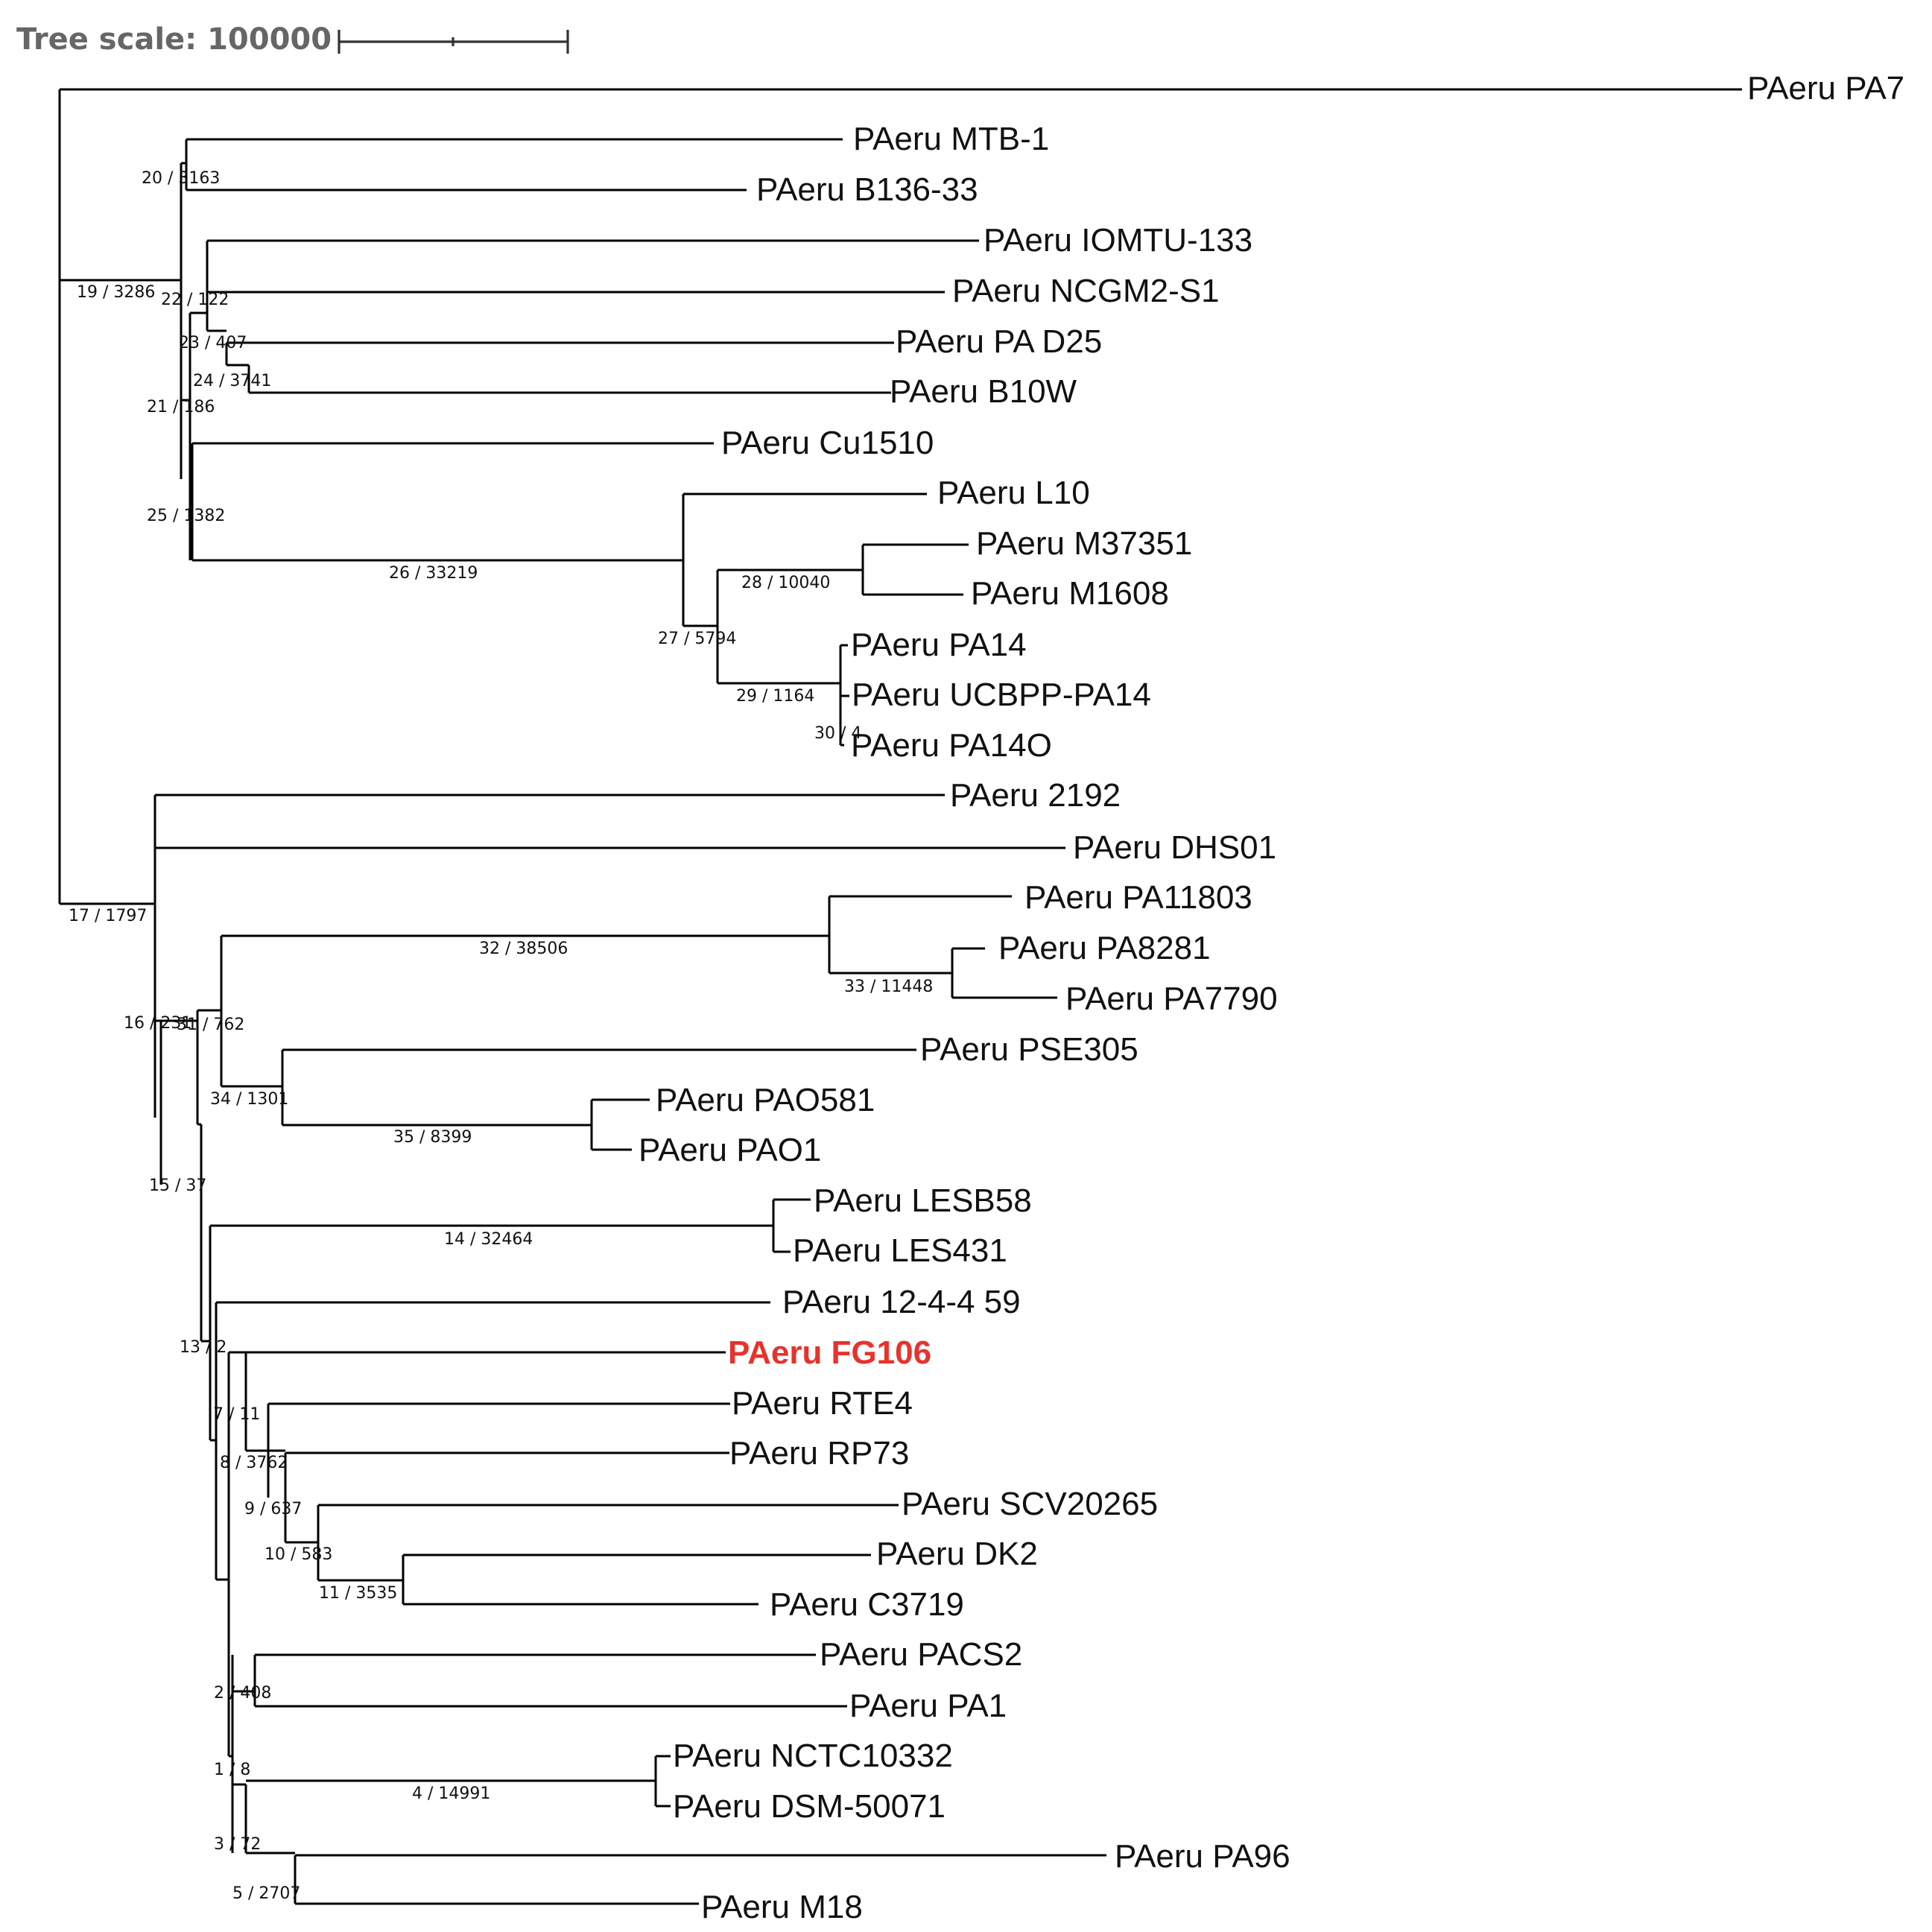 This screenshot has height=1932, width=1932. What do you see at coordinates (786, 583) in the screenshot?
I see `branch-label: 28 / 10040` at bounding box center [786, 583].